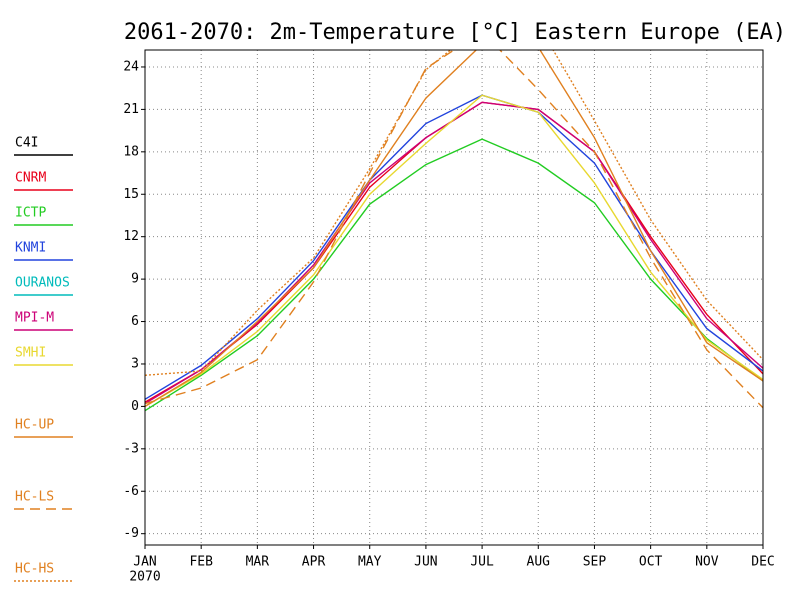 This screenshot has height=600, width=800. Describe the element at coordinates (34, 425) in the screenshot. I see `legend-label: HC-UP` at that location.